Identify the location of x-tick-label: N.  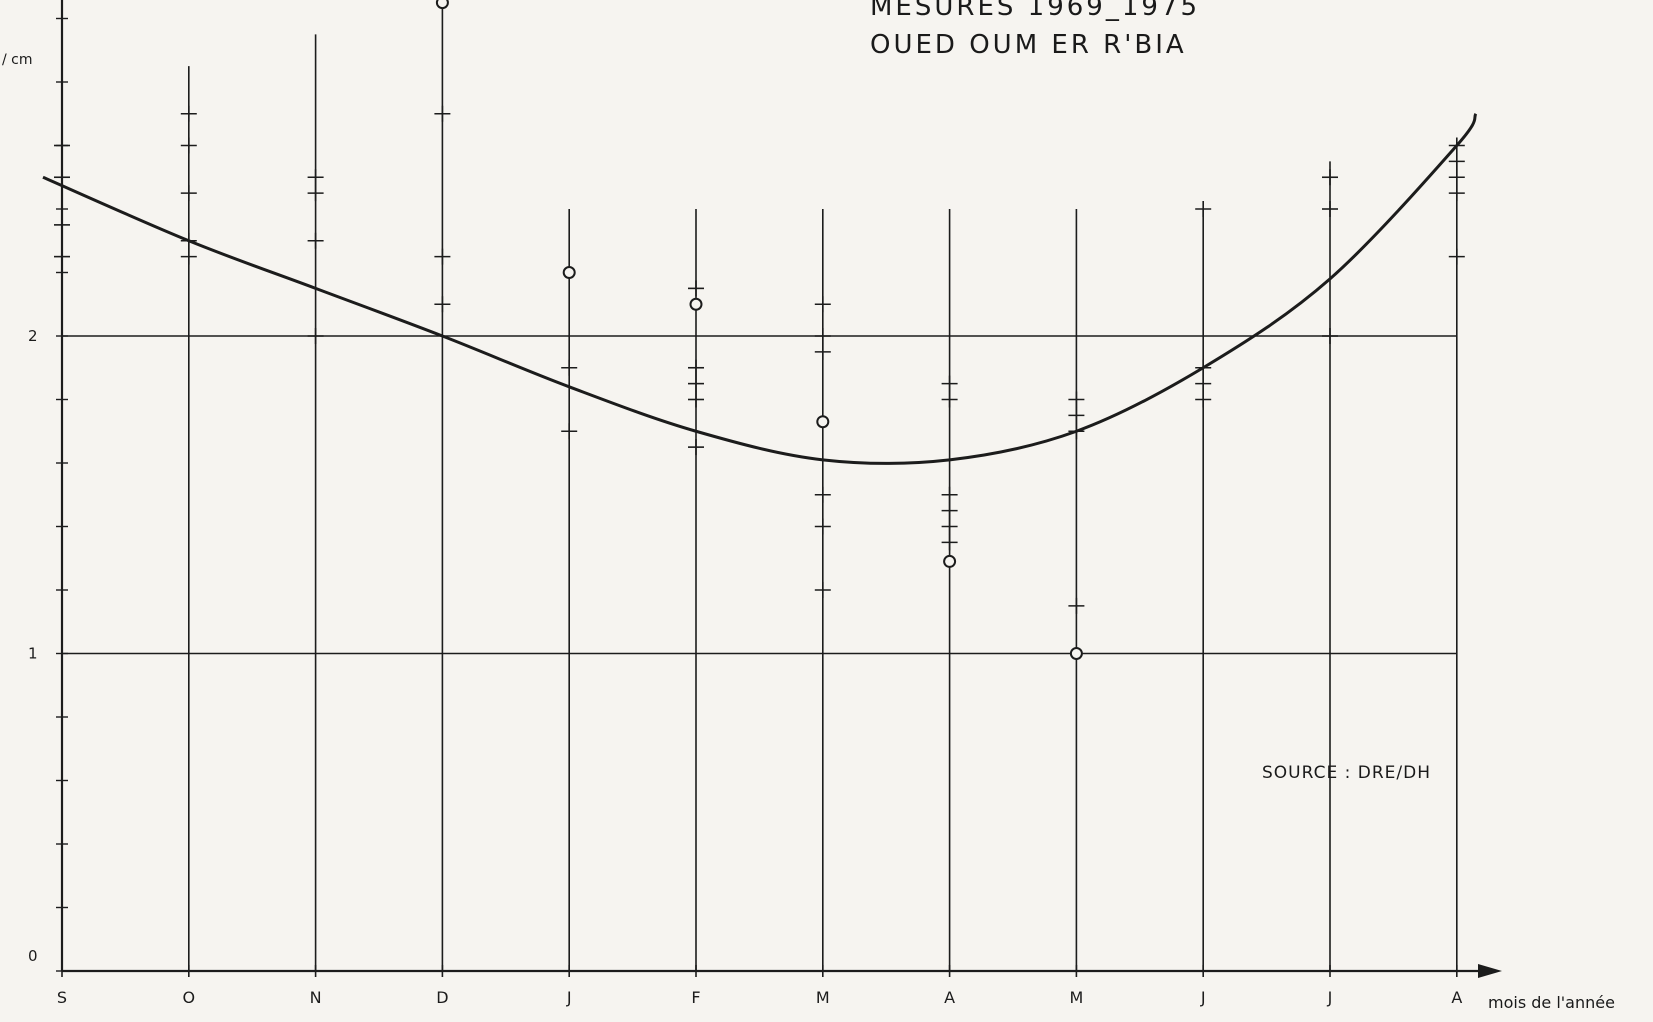
(316, 997).